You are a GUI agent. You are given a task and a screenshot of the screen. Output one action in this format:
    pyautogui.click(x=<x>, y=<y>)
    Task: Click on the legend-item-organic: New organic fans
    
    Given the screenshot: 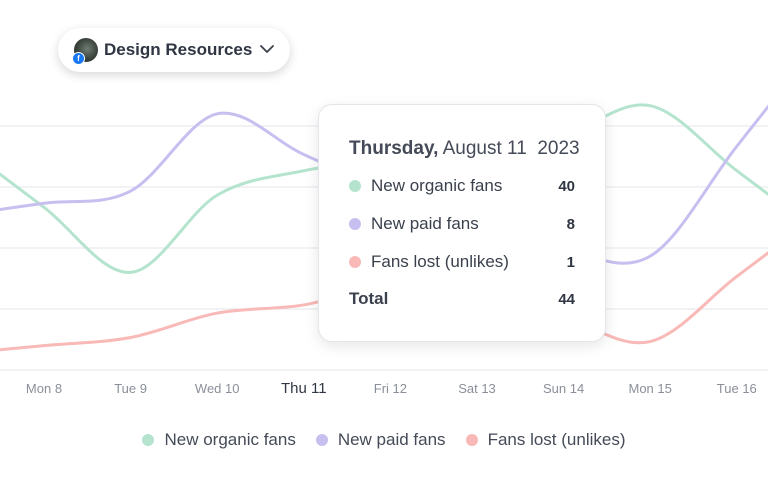 What is the action you would take?
    pyautogui.click(x=219, y=440)
    